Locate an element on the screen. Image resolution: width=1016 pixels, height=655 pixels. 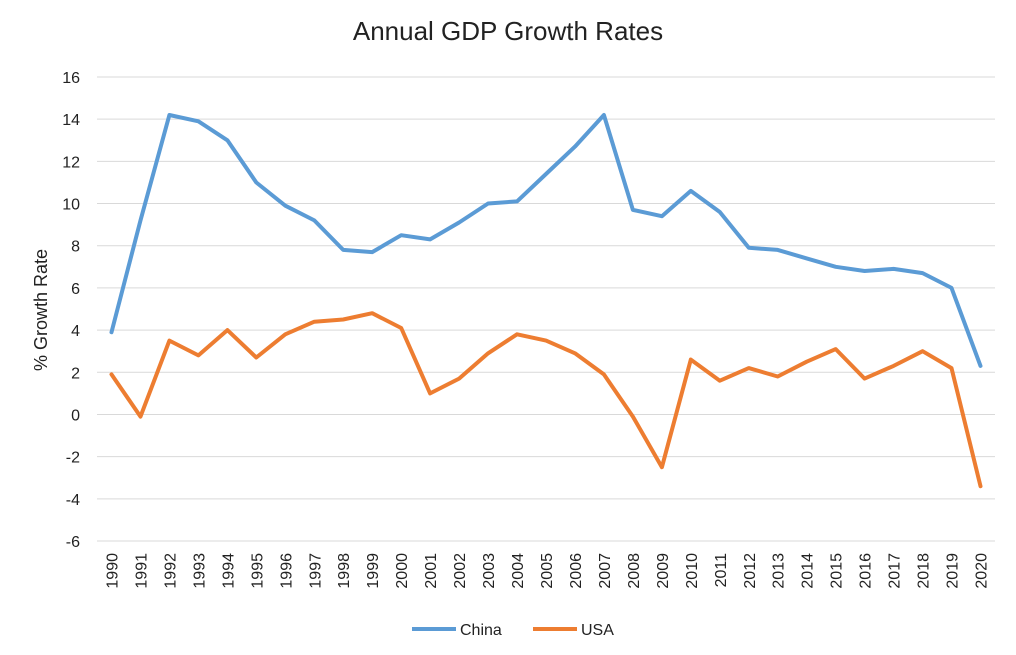
x-tick-label: 2001 is located at coordinates (431, 571).